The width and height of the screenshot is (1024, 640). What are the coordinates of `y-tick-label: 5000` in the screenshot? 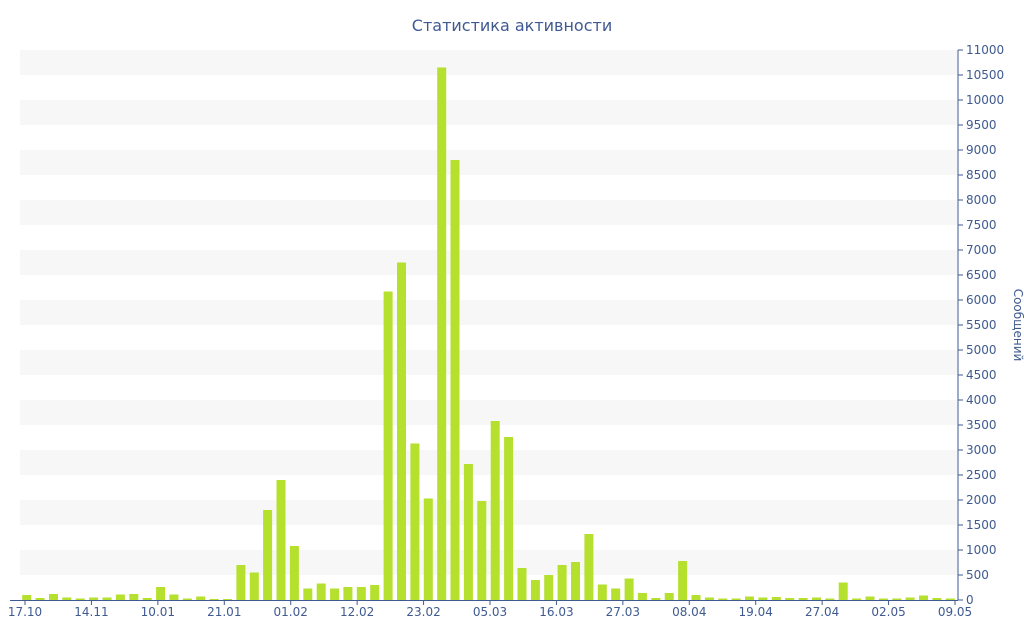 It's located at (981, 350).